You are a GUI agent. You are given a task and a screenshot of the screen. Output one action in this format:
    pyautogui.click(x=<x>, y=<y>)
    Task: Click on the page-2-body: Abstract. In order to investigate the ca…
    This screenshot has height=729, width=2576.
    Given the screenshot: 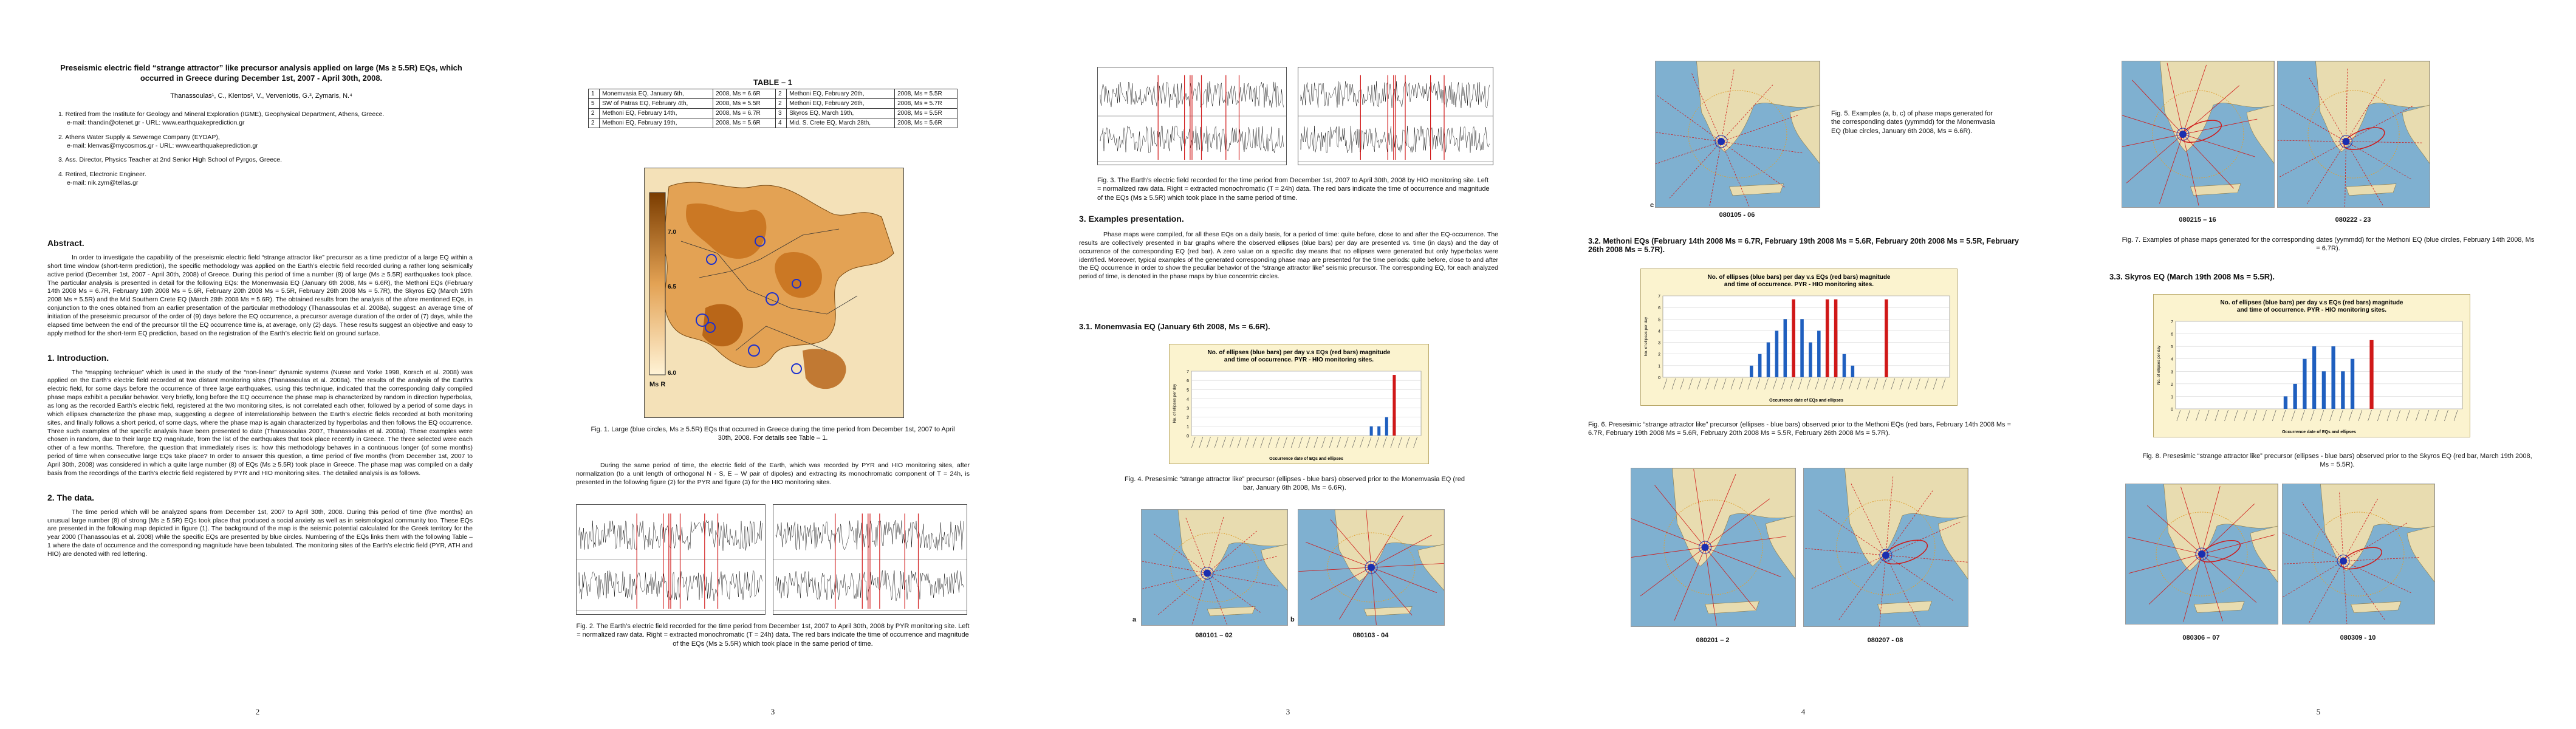 What is the action you would take?
    pyautogui.click(x=260, y=399)
    